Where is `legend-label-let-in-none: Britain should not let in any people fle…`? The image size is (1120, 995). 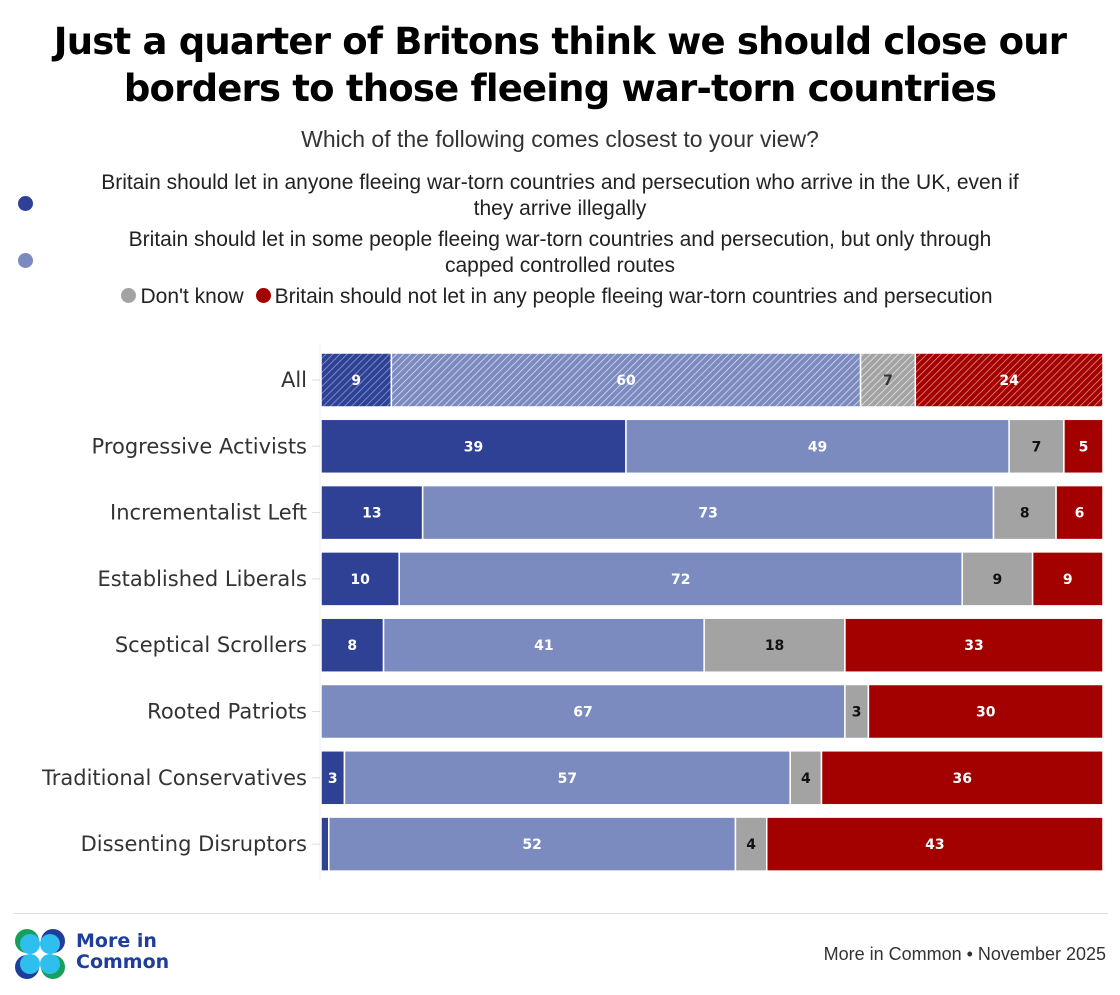
legend-label-let-in-none: Britain should not let in any people fle… is located at coordinates (633, 296).